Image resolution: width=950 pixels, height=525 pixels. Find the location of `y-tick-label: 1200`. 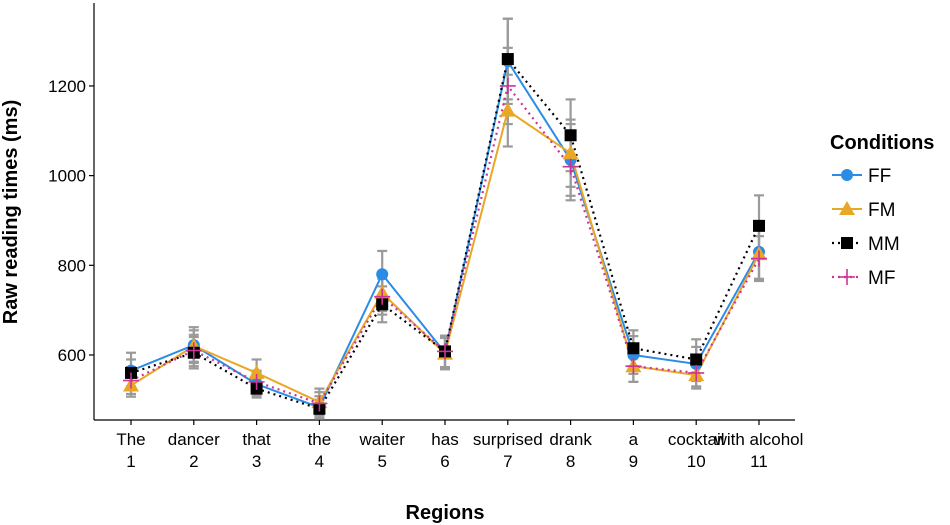

y-tick-label: 1200 is located at coordinates (67, 86).